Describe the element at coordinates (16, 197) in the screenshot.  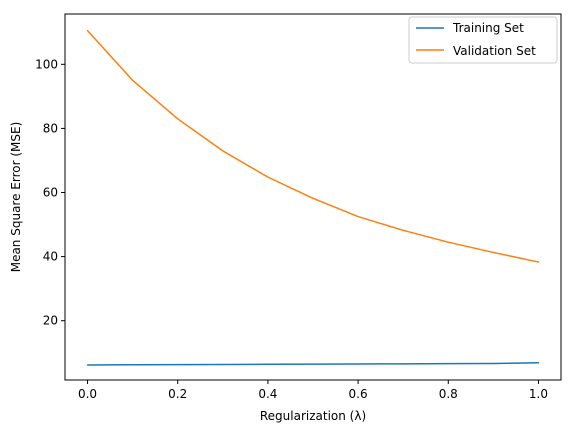
I see `y-axis-label: Mean Square Error (MSE)` at that location.